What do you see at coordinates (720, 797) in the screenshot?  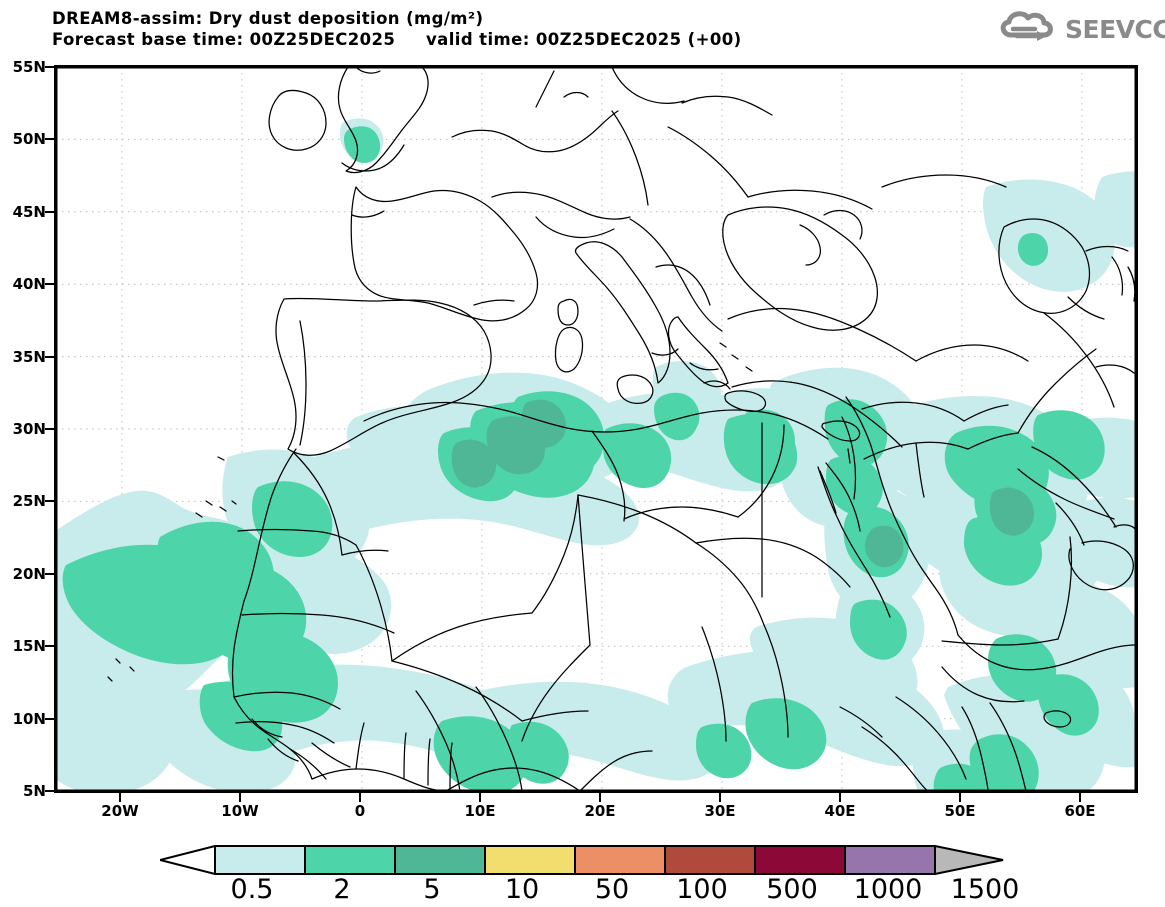 I see `x-tick-mark-30E` at bounding box center [720, 797].